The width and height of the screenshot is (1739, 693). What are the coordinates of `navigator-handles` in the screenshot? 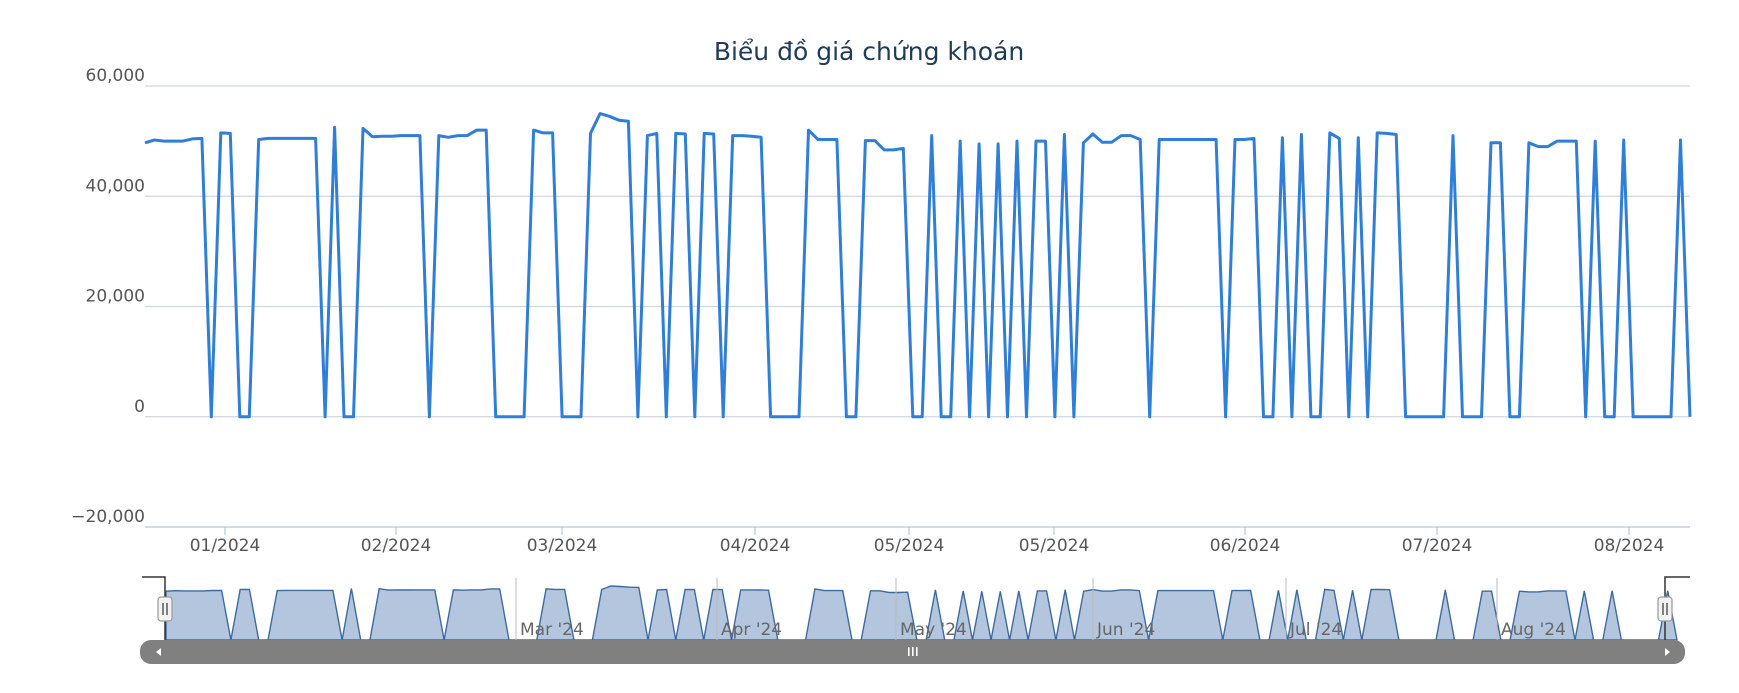 It's located at (916, 608).